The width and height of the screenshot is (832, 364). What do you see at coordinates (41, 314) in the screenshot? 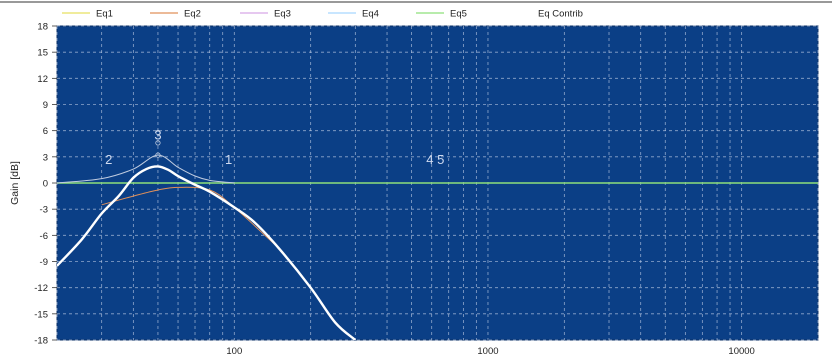
I see `y-tick-label: -15` at bounding box center [41, 314].